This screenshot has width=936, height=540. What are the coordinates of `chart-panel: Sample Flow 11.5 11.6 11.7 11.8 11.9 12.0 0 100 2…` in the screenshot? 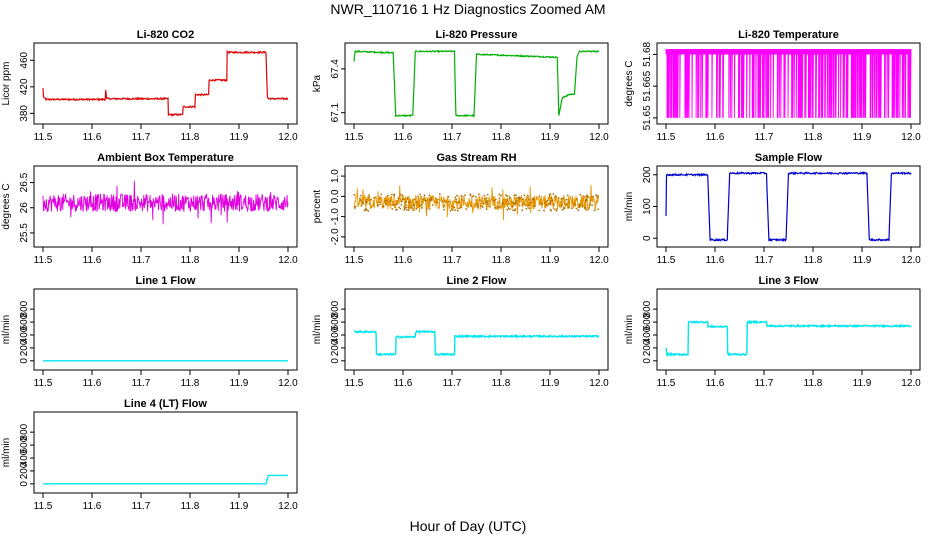 It's located at (772, 209).